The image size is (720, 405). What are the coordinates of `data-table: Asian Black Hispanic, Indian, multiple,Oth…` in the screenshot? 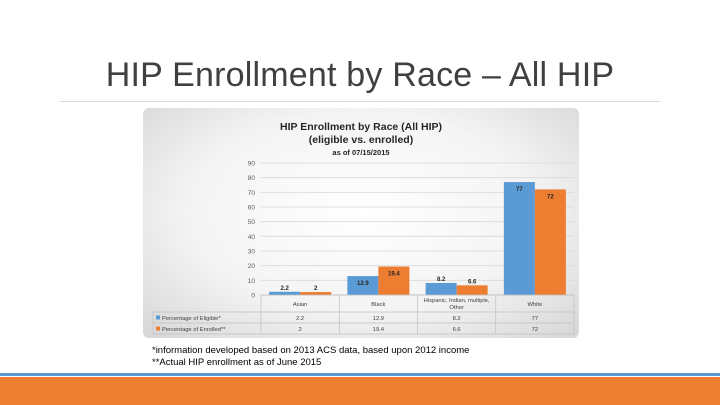 It's located at (363, 314).